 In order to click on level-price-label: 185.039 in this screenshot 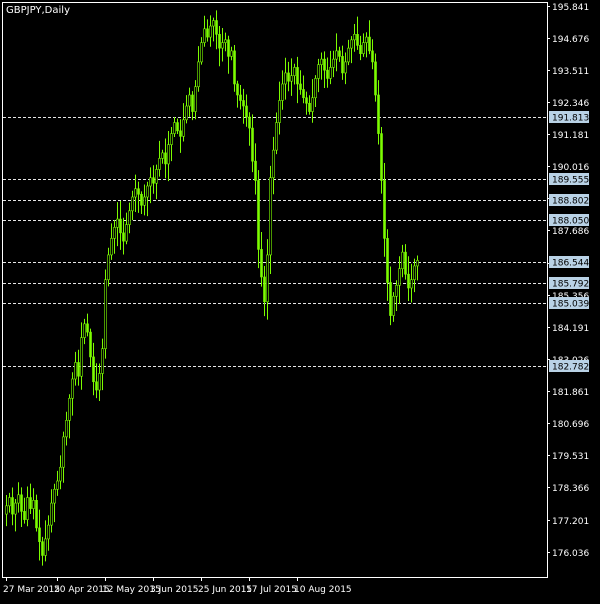, I will do `click(569, 303)`.